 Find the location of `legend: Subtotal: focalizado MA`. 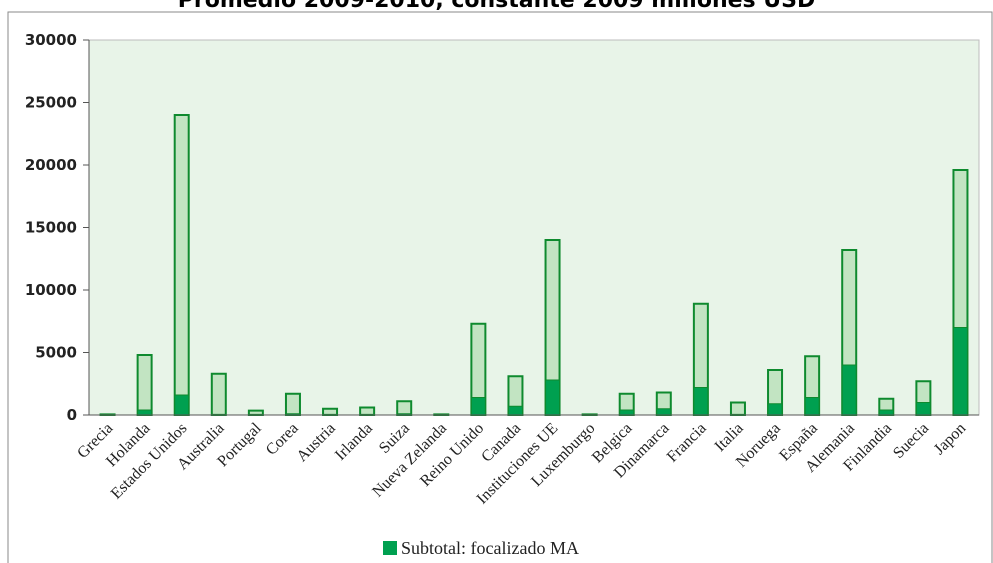

legend: Subtotal: focalizado MA is located at coordinates (481, 548).